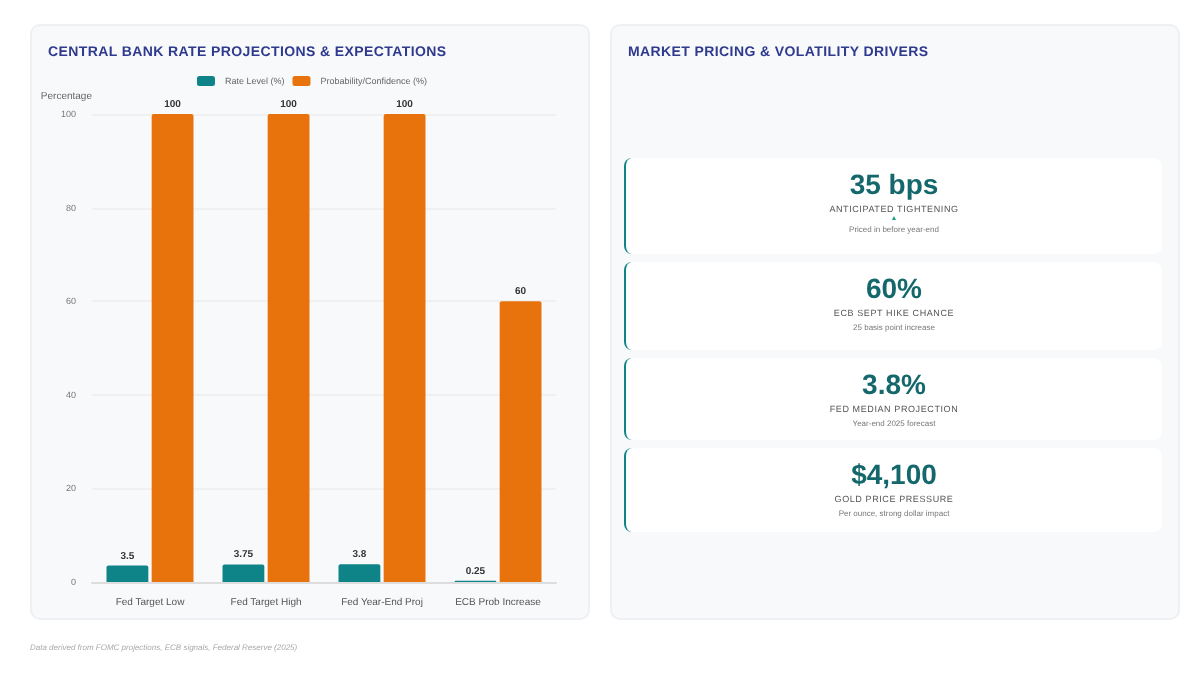 This screenshot has height=676, width=1200. What do you see at coordinates (894, 384) in the screenshot?
I see `text: 3.8%` at bounding box center [894, 384].